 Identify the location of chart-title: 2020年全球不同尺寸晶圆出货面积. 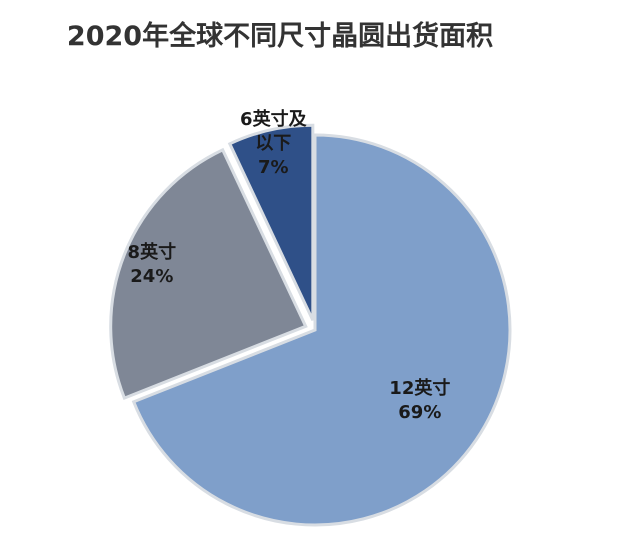
(280, 36).